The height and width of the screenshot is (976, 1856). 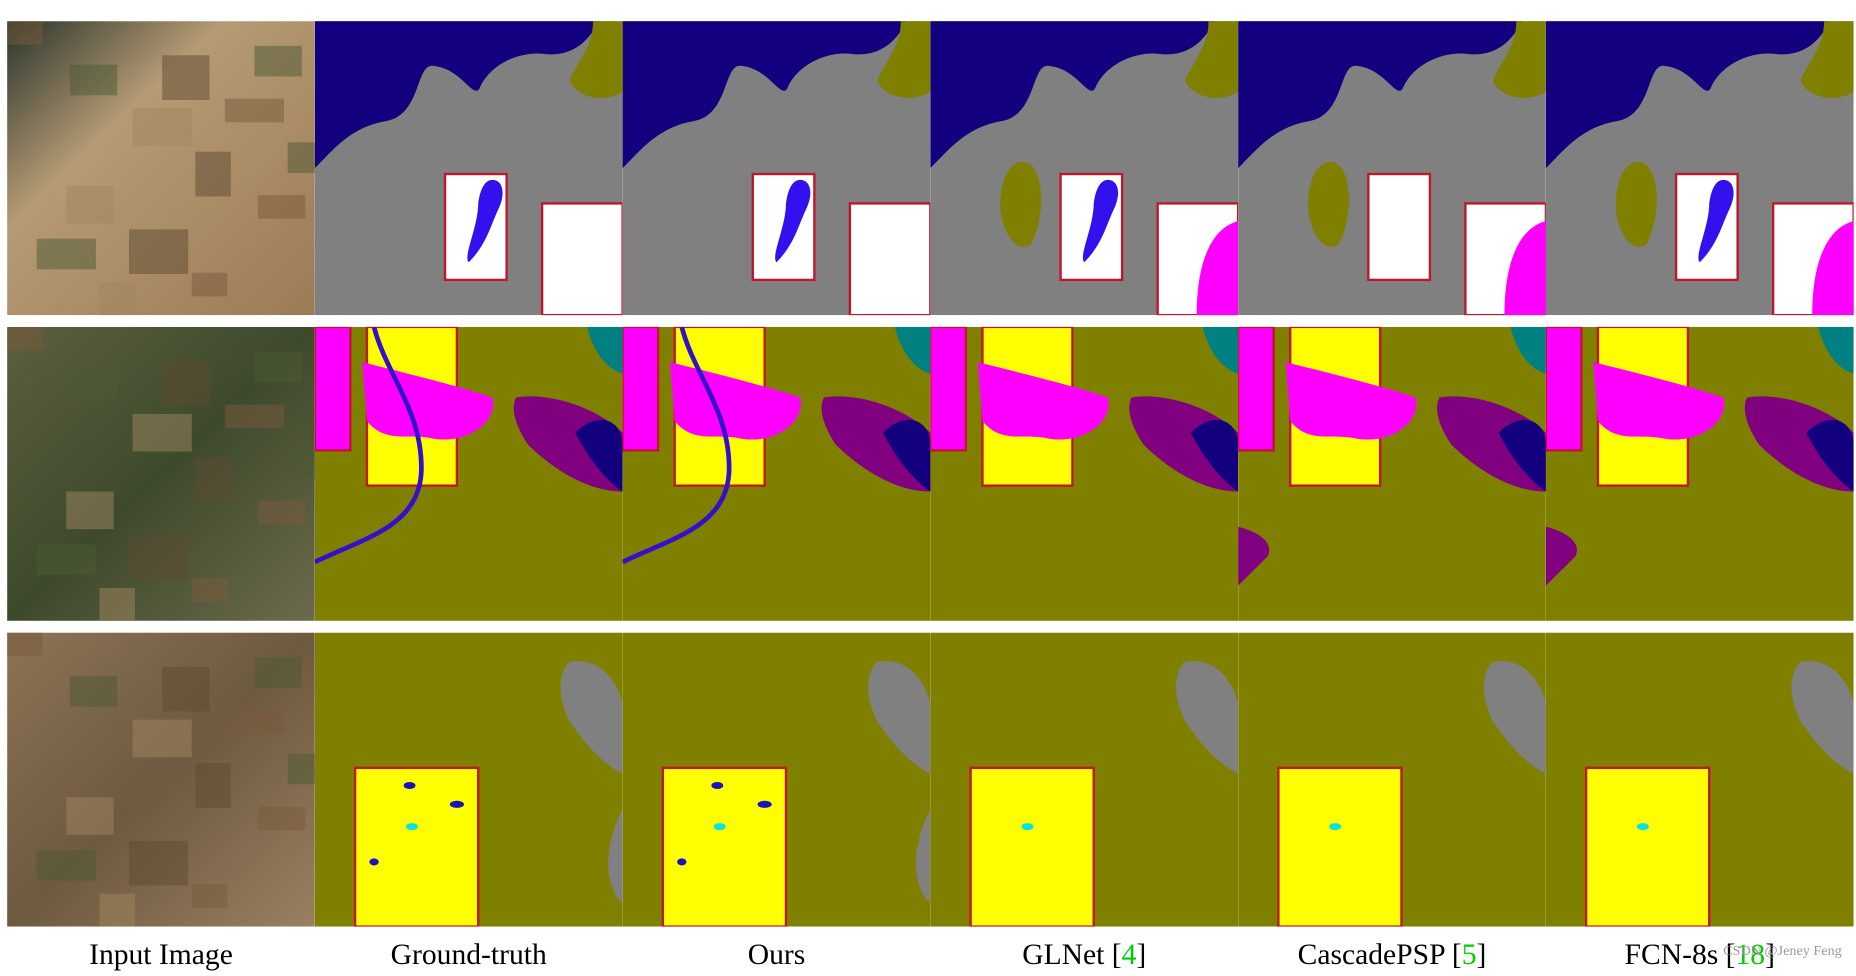 What do you see at coordinates (1071, 955) in the screenshot?
I see `label-text: GLNet [` at bounding box center [1071, 955].